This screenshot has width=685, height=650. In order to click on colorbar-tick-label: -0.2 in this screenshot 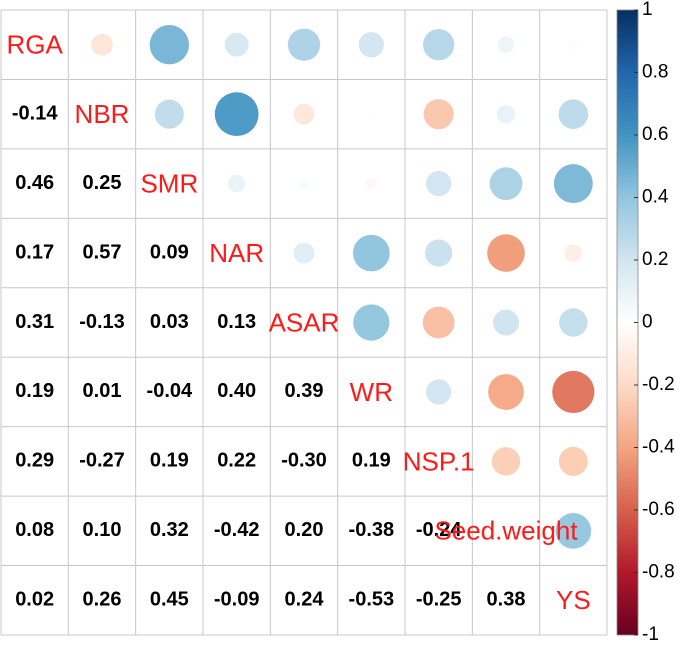, I will do `click(658, 384)`.